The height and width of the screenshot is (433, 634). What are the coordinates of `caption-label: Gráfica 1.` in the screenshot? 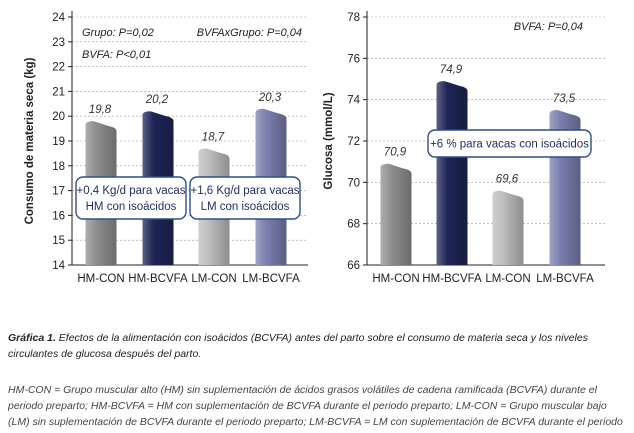 It's located at (32, 338).